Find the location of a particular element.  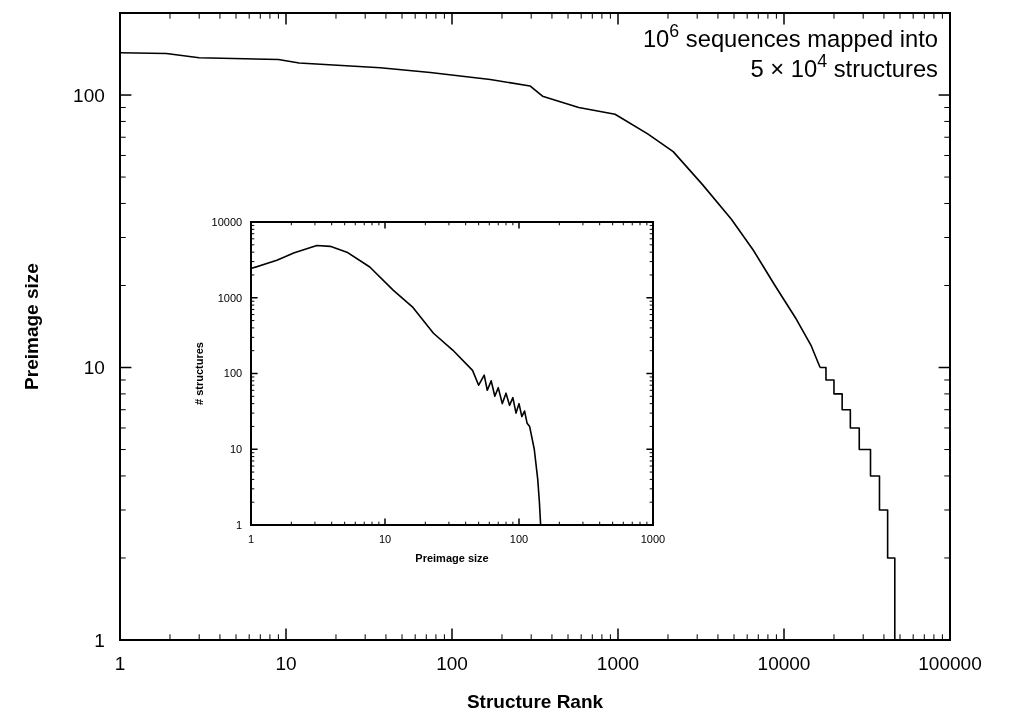

x-tick-label: 10000 is located at coordinates (784, 664).